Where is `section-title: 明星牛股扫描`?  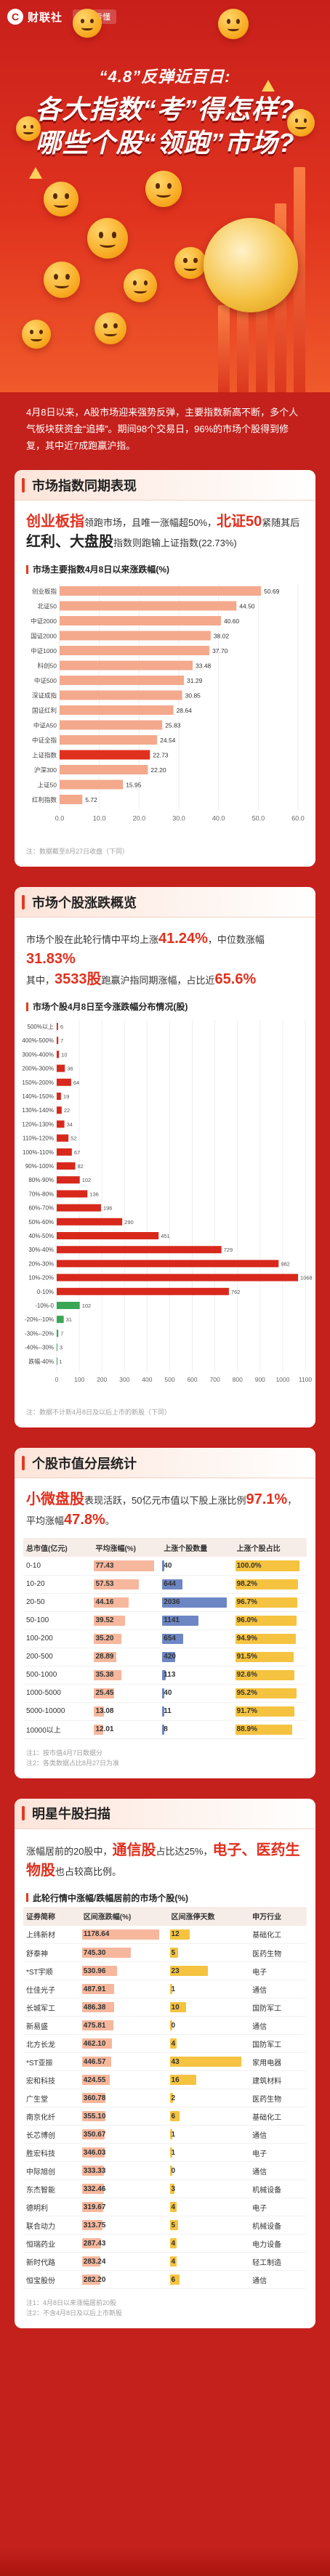 section-title: 明星牛股扫描 is located at coordinates (71, 1814).